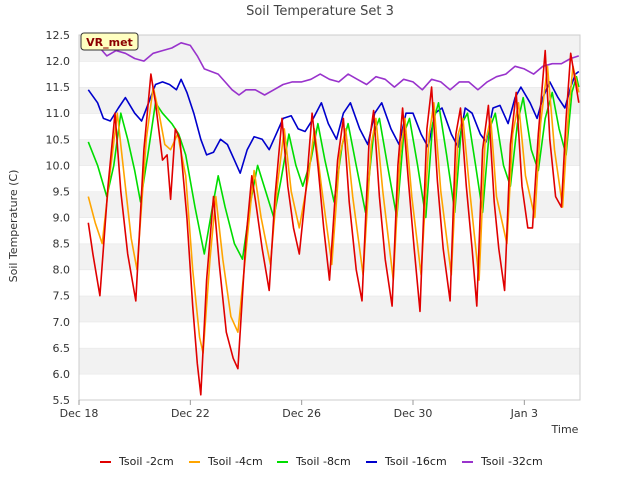 The image size is (640, 480). What do you see at coordinates (79, 413) in the screenshot?
I see `x-tick-label: Dec 18` at bounding box center [79, 413].